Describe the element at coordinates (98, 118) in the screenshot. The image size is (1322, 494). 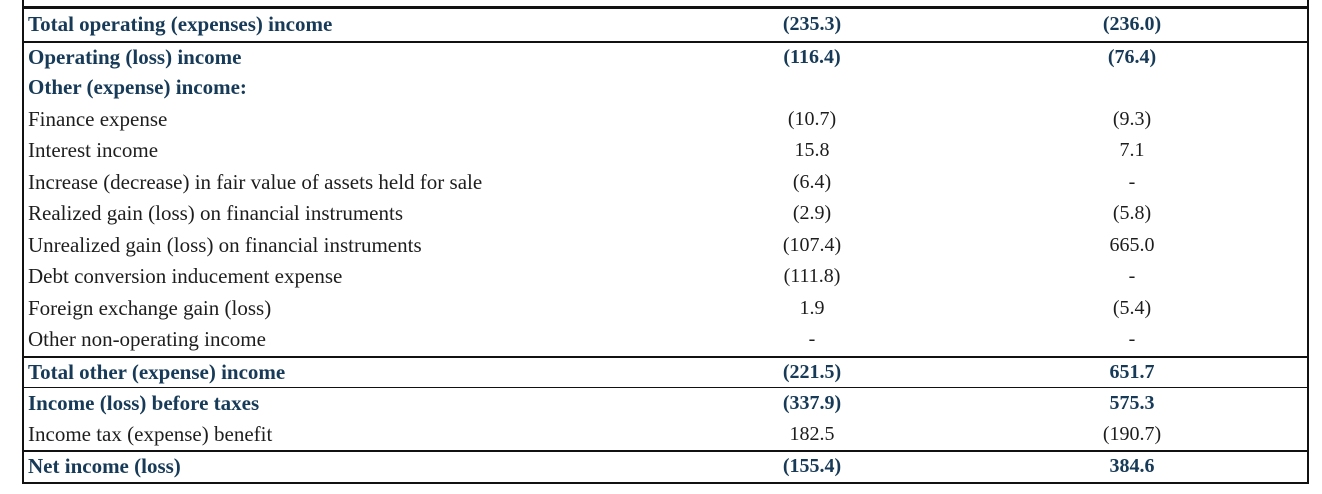
I see `row-label: Finance expense` at that location.